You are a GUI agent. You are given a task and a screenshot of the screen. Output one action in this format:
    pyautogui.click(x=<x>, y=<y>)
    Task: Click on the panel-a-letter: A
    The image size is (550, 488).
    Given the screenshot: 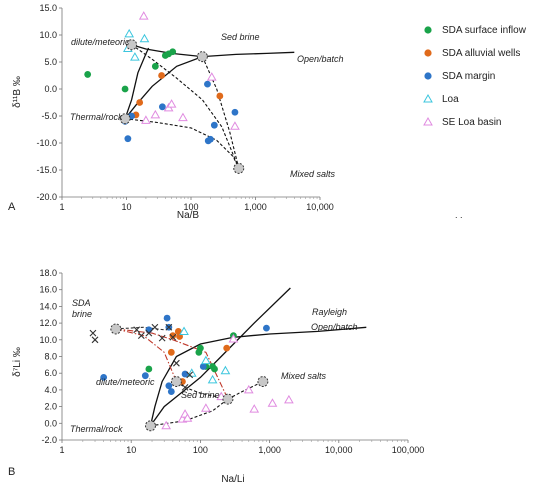 What is the action you would take?
    pyautogui.click(x=12, y=207)
    